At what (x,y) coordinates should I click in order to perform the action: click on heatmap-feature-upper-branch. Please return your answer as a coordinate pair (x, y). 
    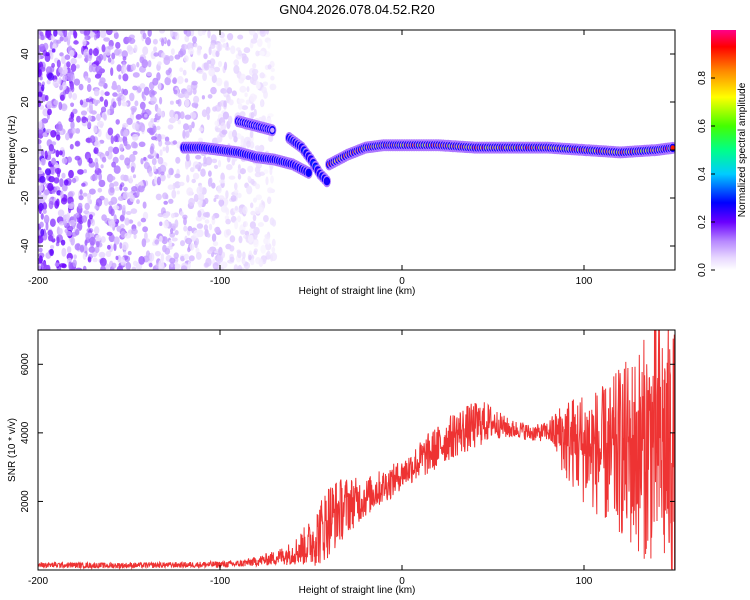
    Looking at the image, I should click on (255, 126).